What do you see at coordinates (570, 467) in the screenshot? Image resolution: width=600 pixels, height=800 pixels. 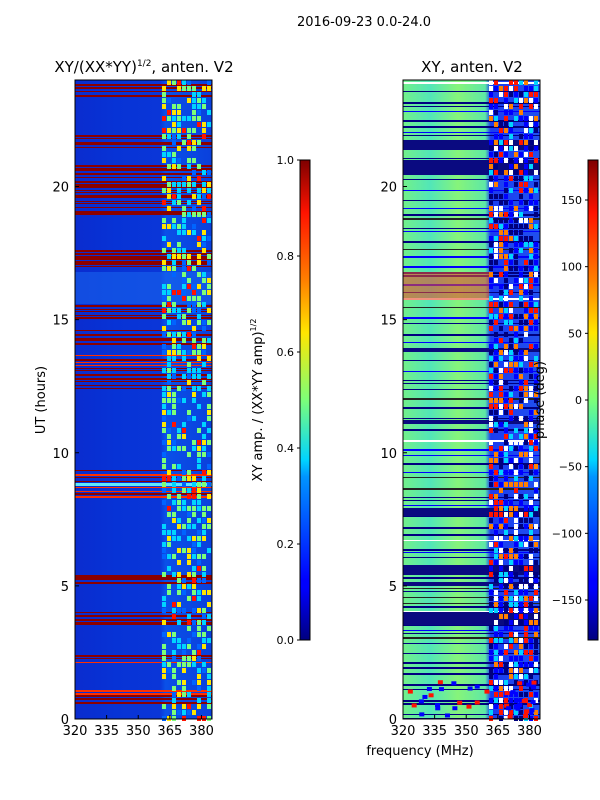 I see `colorbar-tick-label: −50` at bounding box center [570, 467].